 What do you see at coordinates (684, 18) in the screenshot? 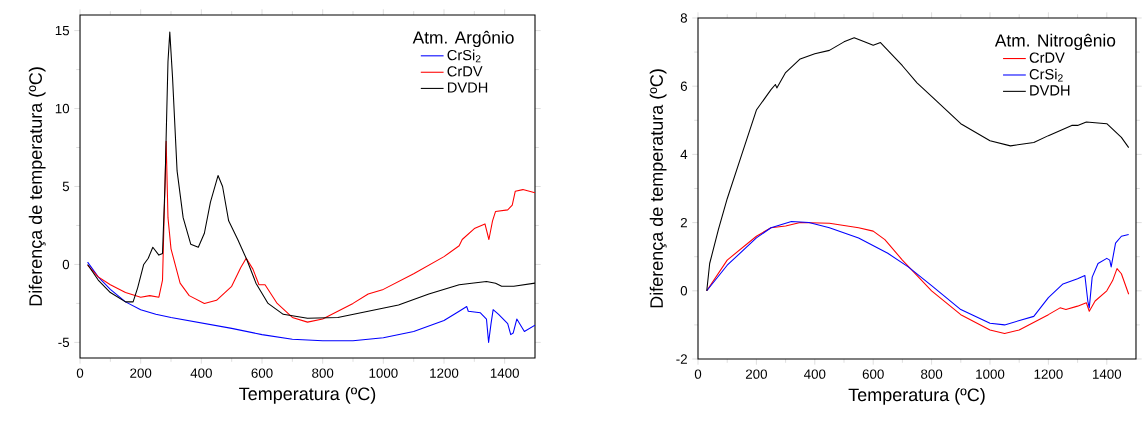
I see `y-tick-label: 8` at bounding box center [684, 18].